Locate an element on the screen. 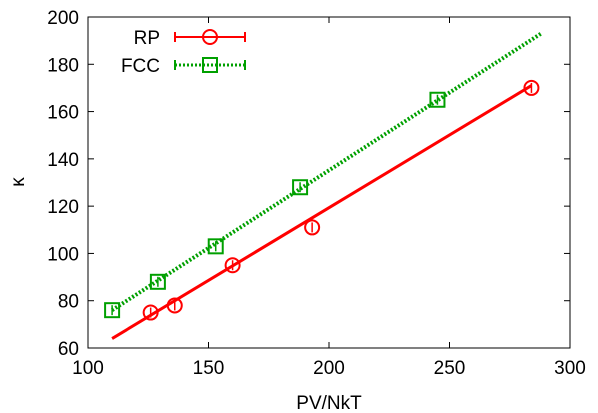 This screenshot has height=413, width=598. x-tick-label: 250 is located at coordinates (450, 368).